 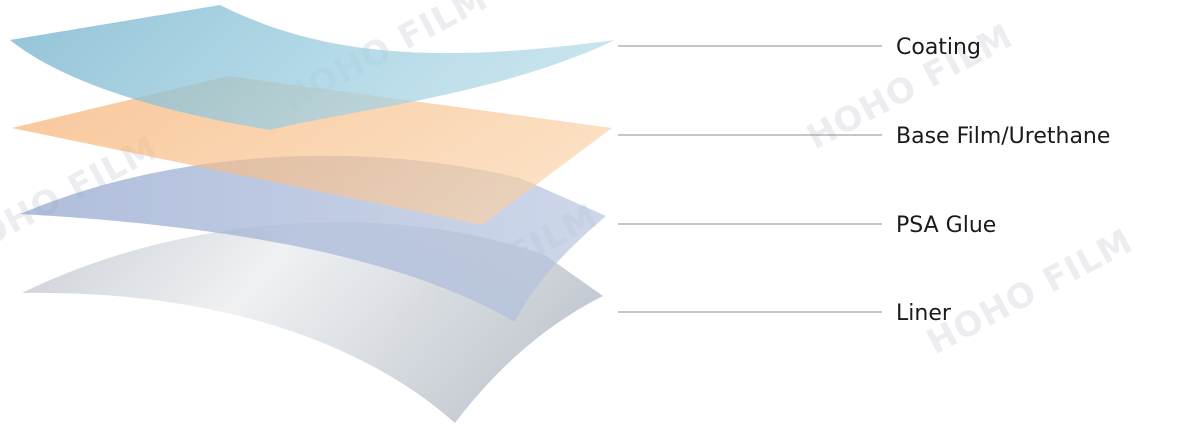 I want to click on coating-layer, so click(x=312, y=67).